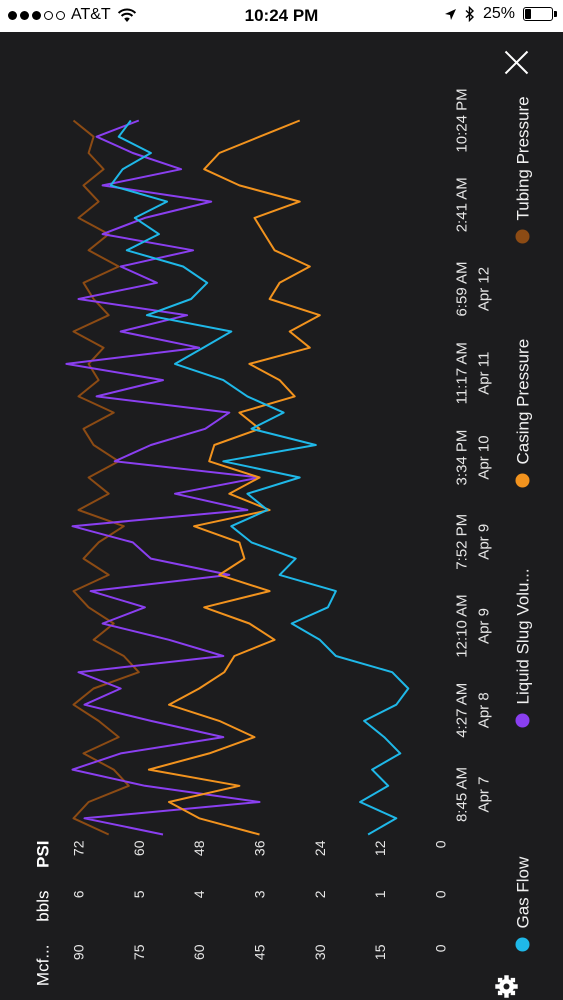  I want to click on y-tick-label-liquid-slug: 2, so click(319, 894).